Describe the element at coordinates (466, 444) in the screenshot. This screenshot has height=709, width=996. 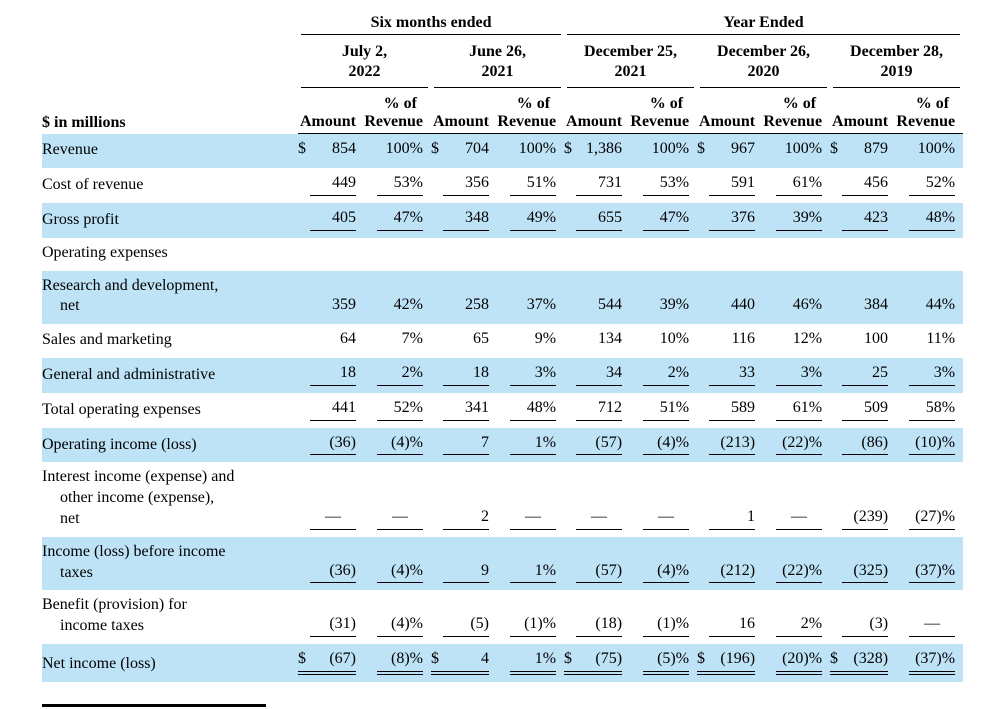
I see `cell-value: 7` at that location.